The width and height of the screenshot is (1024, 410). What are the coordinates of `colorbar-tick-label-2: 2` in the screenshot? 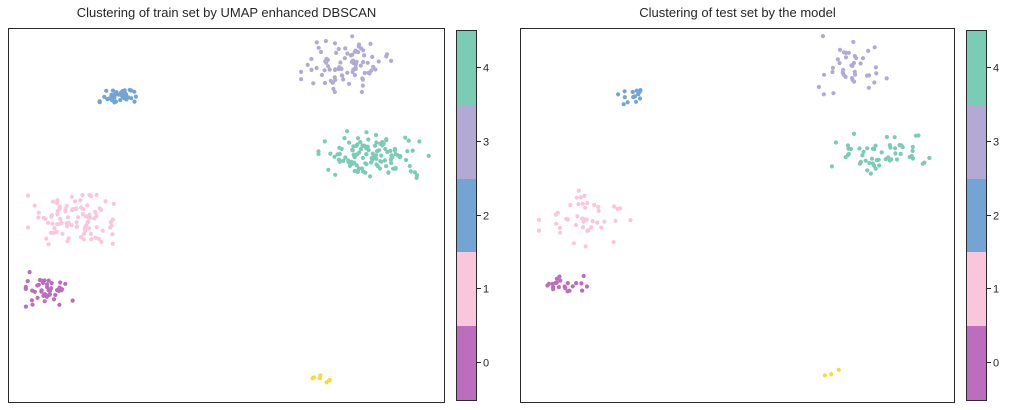 It's located at (996, 216).